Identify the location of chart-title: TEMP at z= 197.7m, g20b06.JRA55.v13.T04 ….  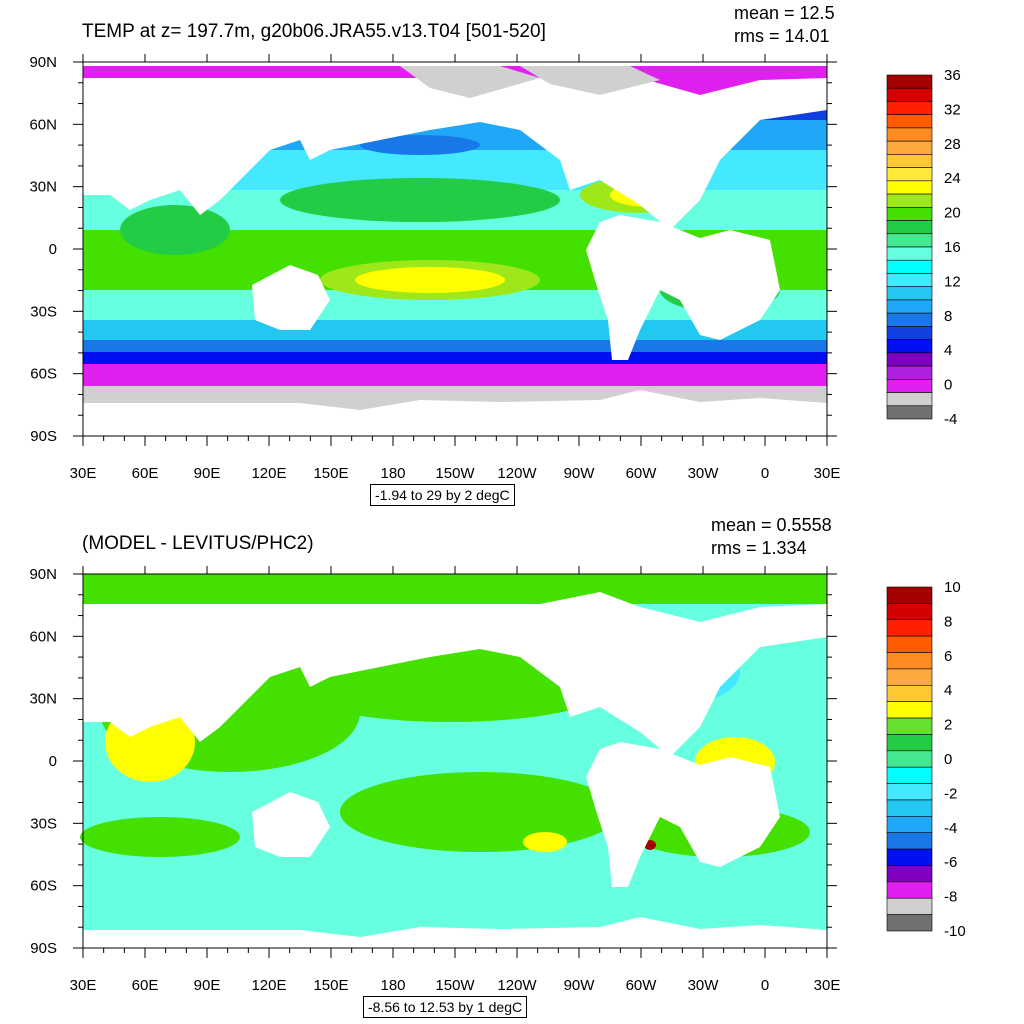
(314, 31).